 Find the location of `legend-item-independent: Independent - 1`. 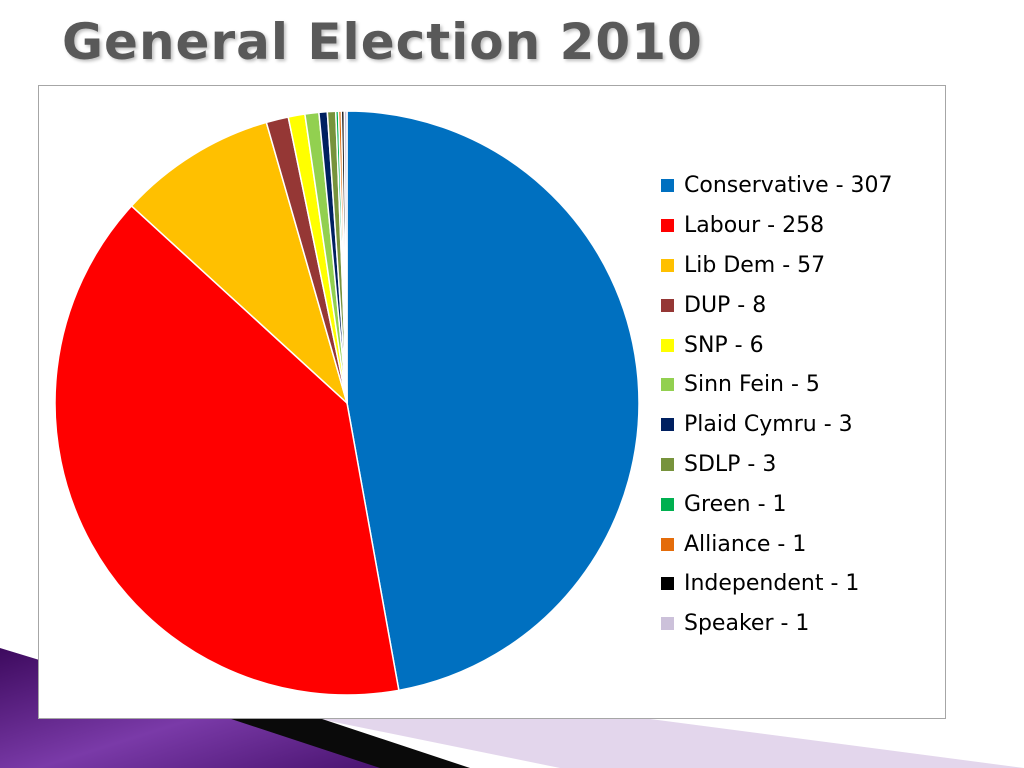

legend-item-independent: Independent - 1 is located at coordinates (777, 584).